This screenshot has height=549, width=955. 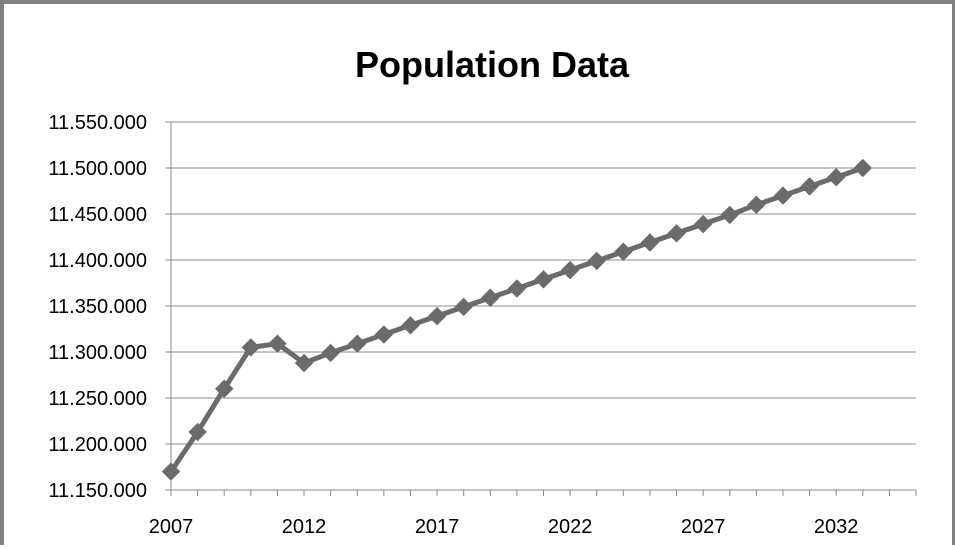 What do you see at coordinates (492, 64) in the screenshot?
I see `chart-title: Population Data` at bounding box center [492, 64].